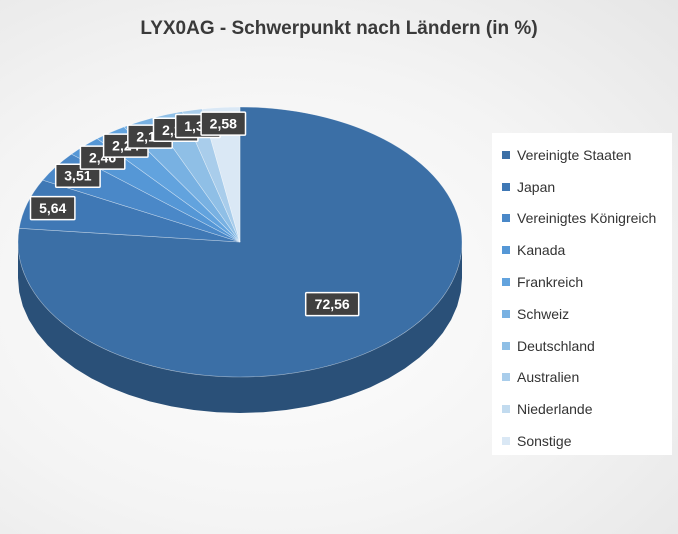 The width and height of the screenshot is (678, 534). What do you see at coordinates (587, 378) in the screenshot?
I see `legend-item-7: Australien` at bounding box center [587, 378].